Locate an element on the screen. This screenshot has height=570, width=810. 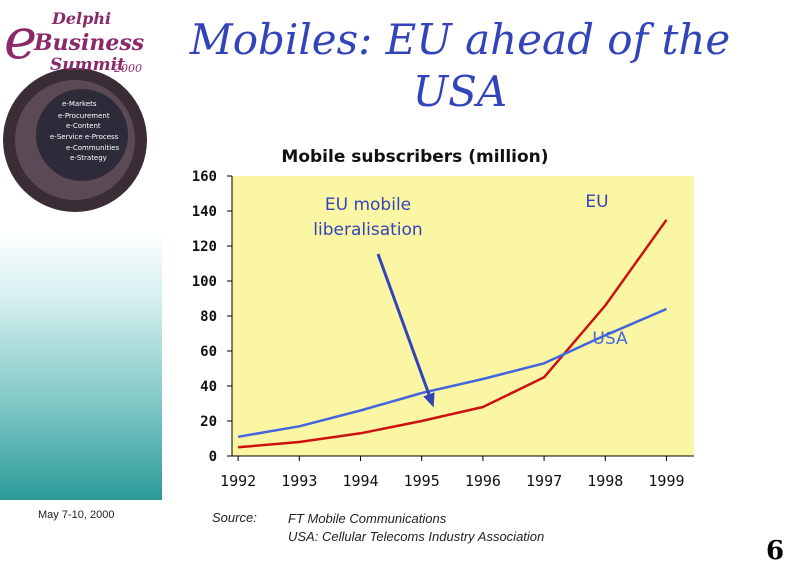
x-tick-label: 1992 is located at coordinates (238, 481).